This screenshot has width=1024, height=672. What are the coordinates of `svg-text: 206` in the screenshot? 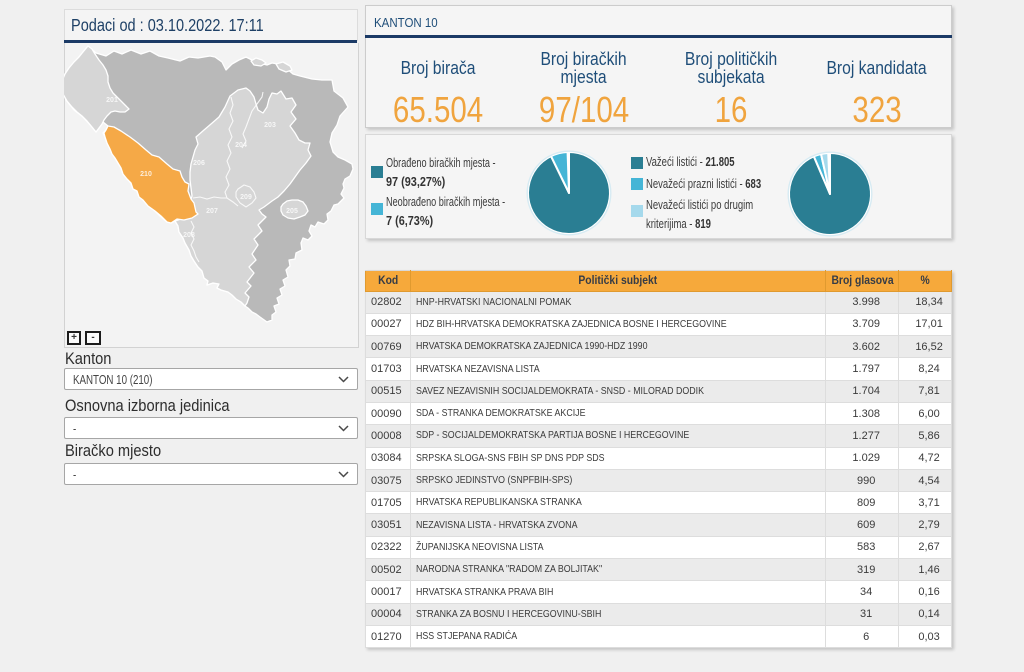 It's located at (199, 163).